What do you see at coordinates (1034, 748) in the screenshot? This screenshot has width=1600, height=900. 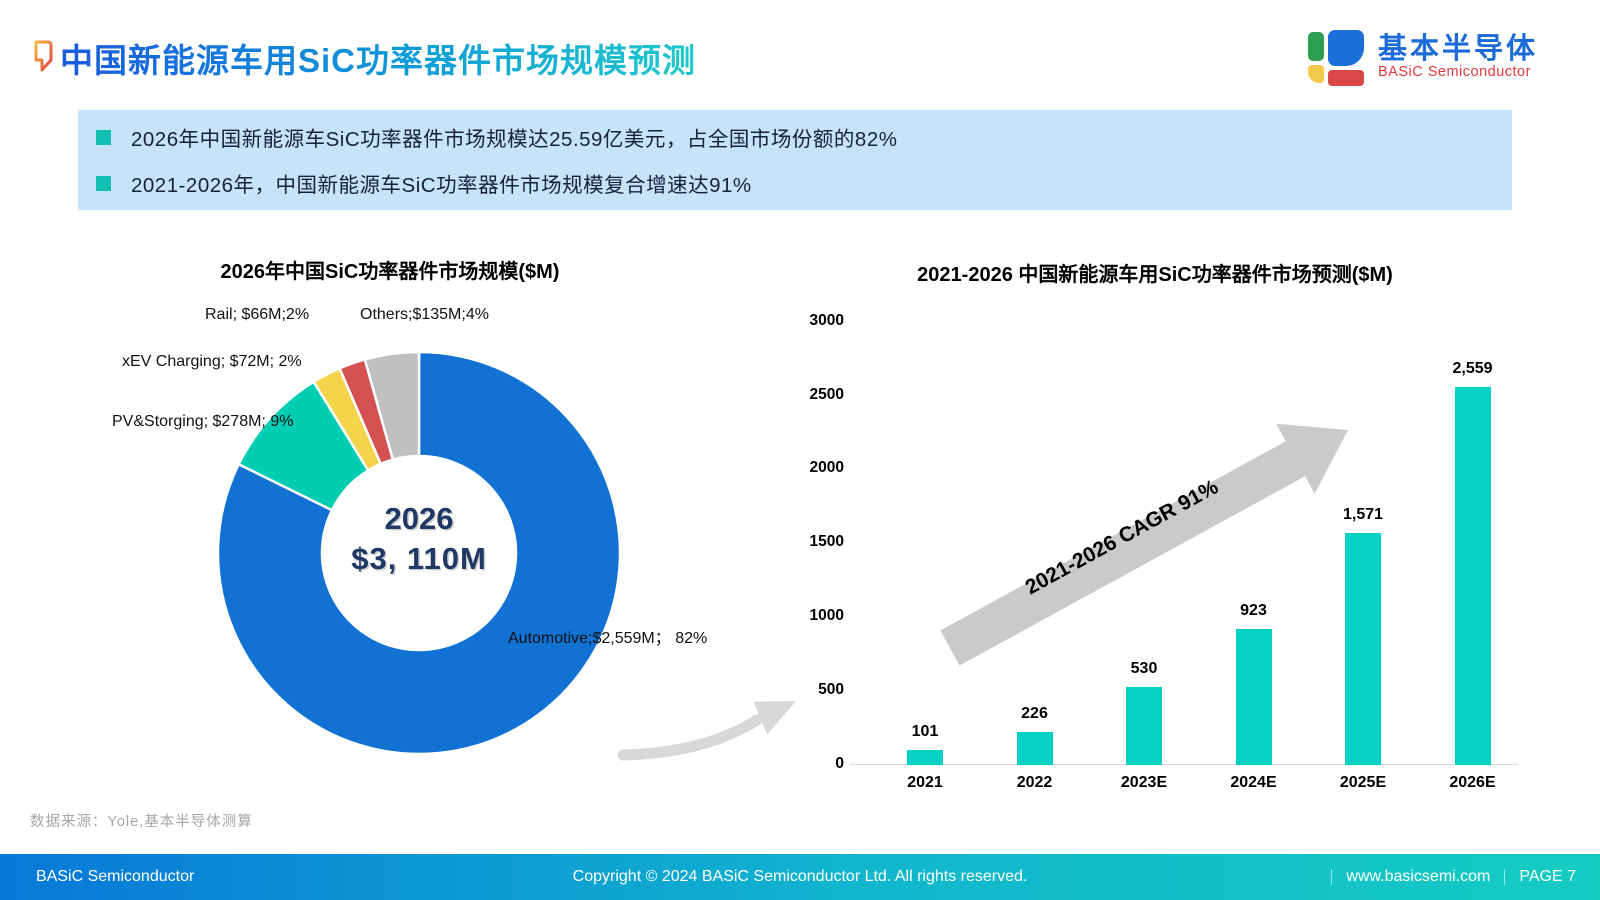 I see `bar-2022` at bounding box center [1034, 748].